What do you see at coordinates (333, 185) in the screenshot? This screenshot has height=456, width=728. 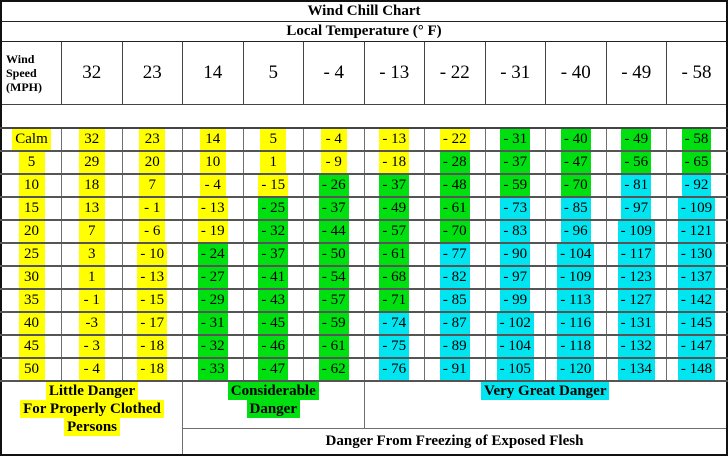 I see `wind-chill-value: - 26` at bounding box center [333, 185].